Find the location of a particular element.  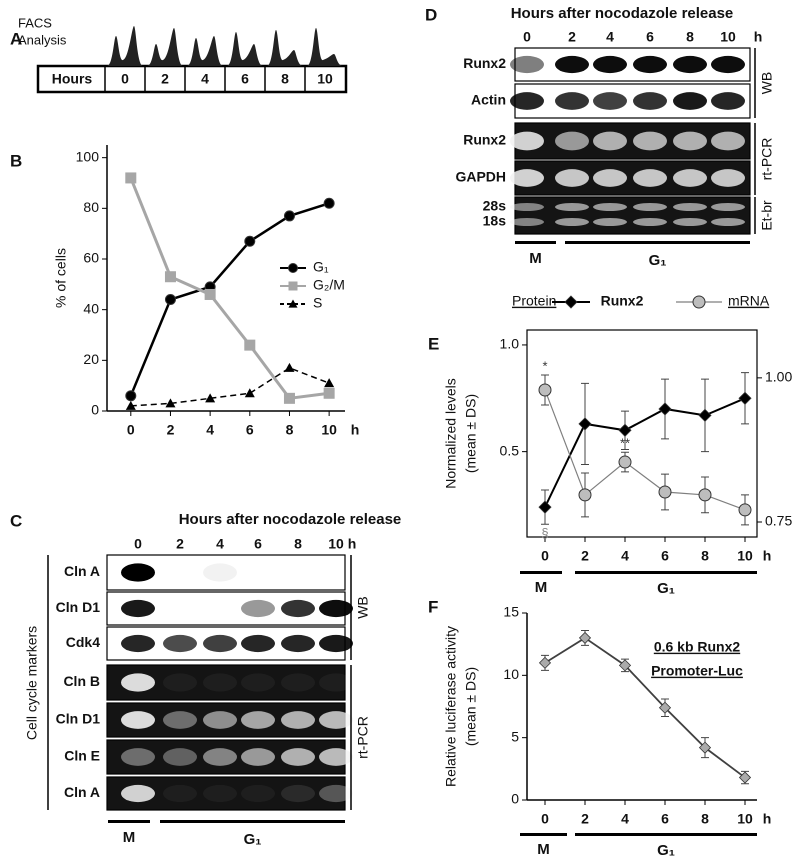

y2-tick-label: 1.00 is located at coordinates (778, 377).